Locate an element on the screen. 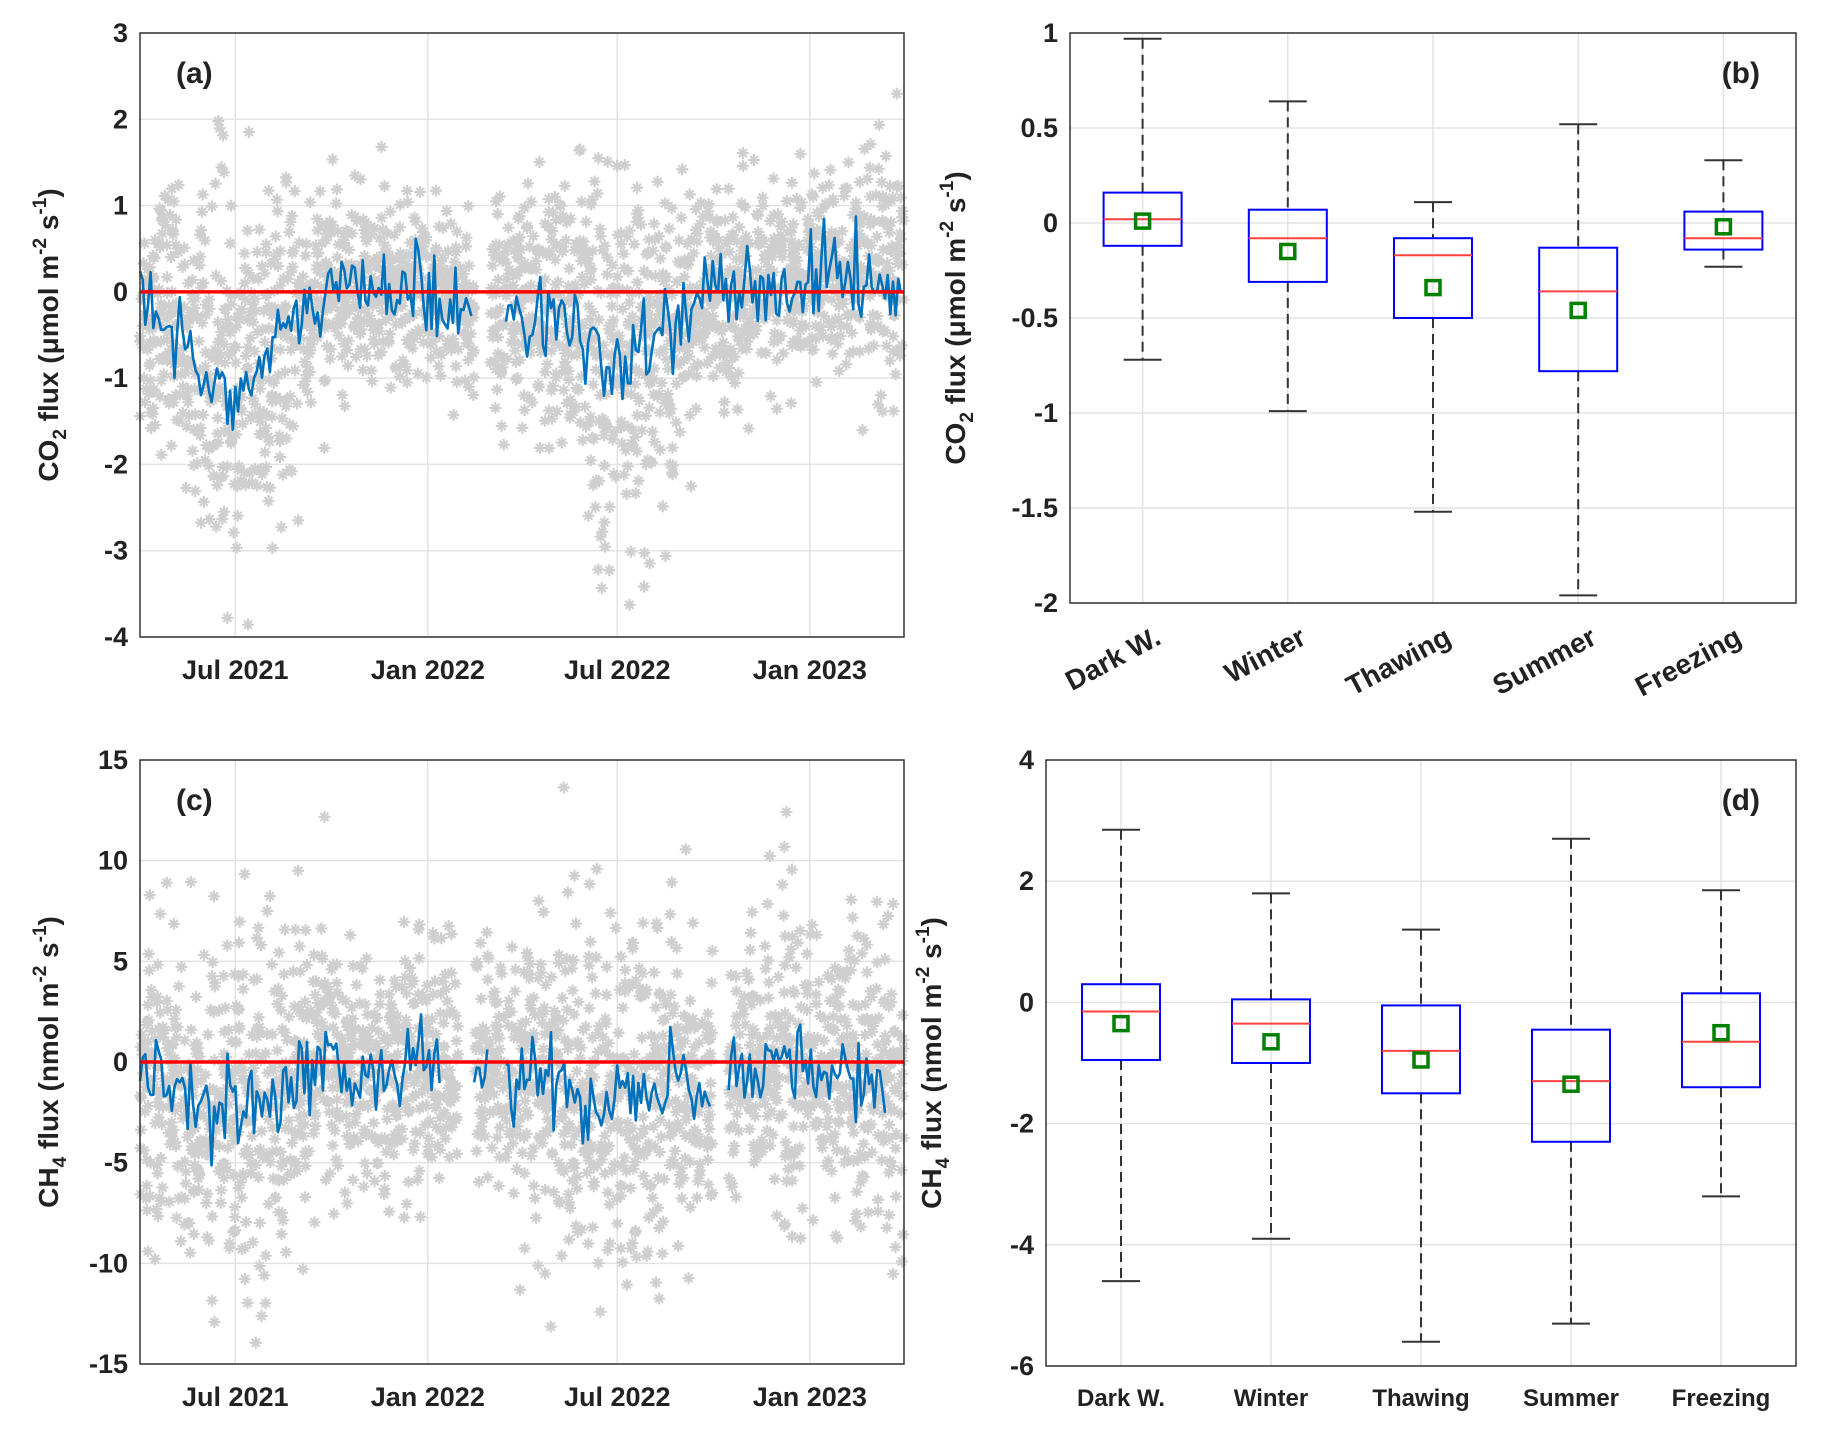  y-label-mid2: s is located at coordinates (955, 209).